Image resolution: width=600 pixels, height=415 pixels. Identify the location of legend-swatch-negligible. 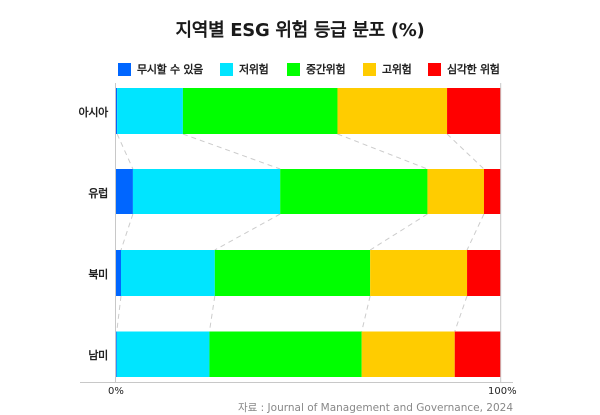
(124, 69).